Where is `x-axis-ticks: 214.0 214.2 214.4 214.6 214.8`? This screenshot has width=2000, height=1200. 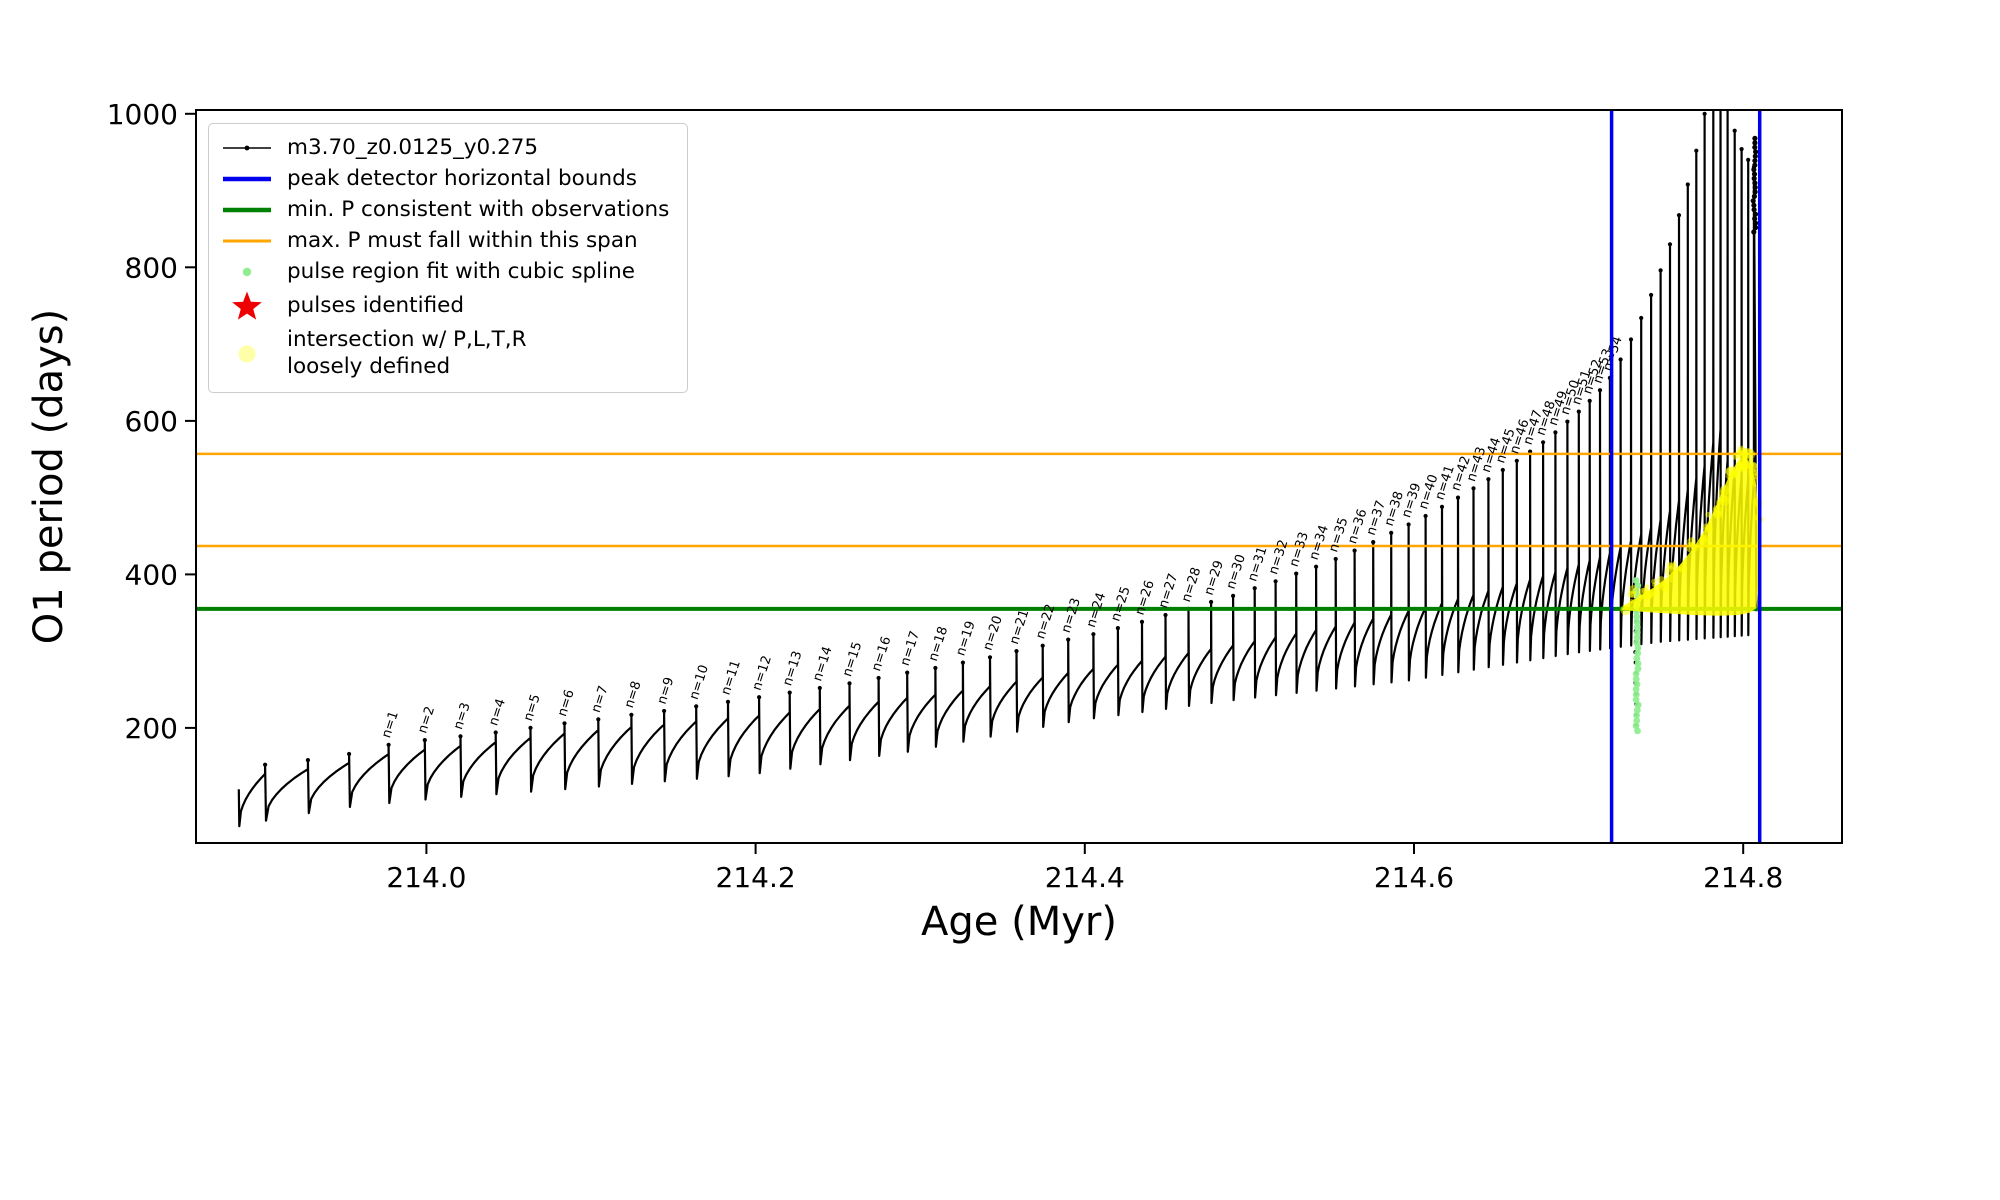 x-axis-ticks: 214.0 214.2 214.4 214.6 214.8 is located at coordinates (1084, 868).